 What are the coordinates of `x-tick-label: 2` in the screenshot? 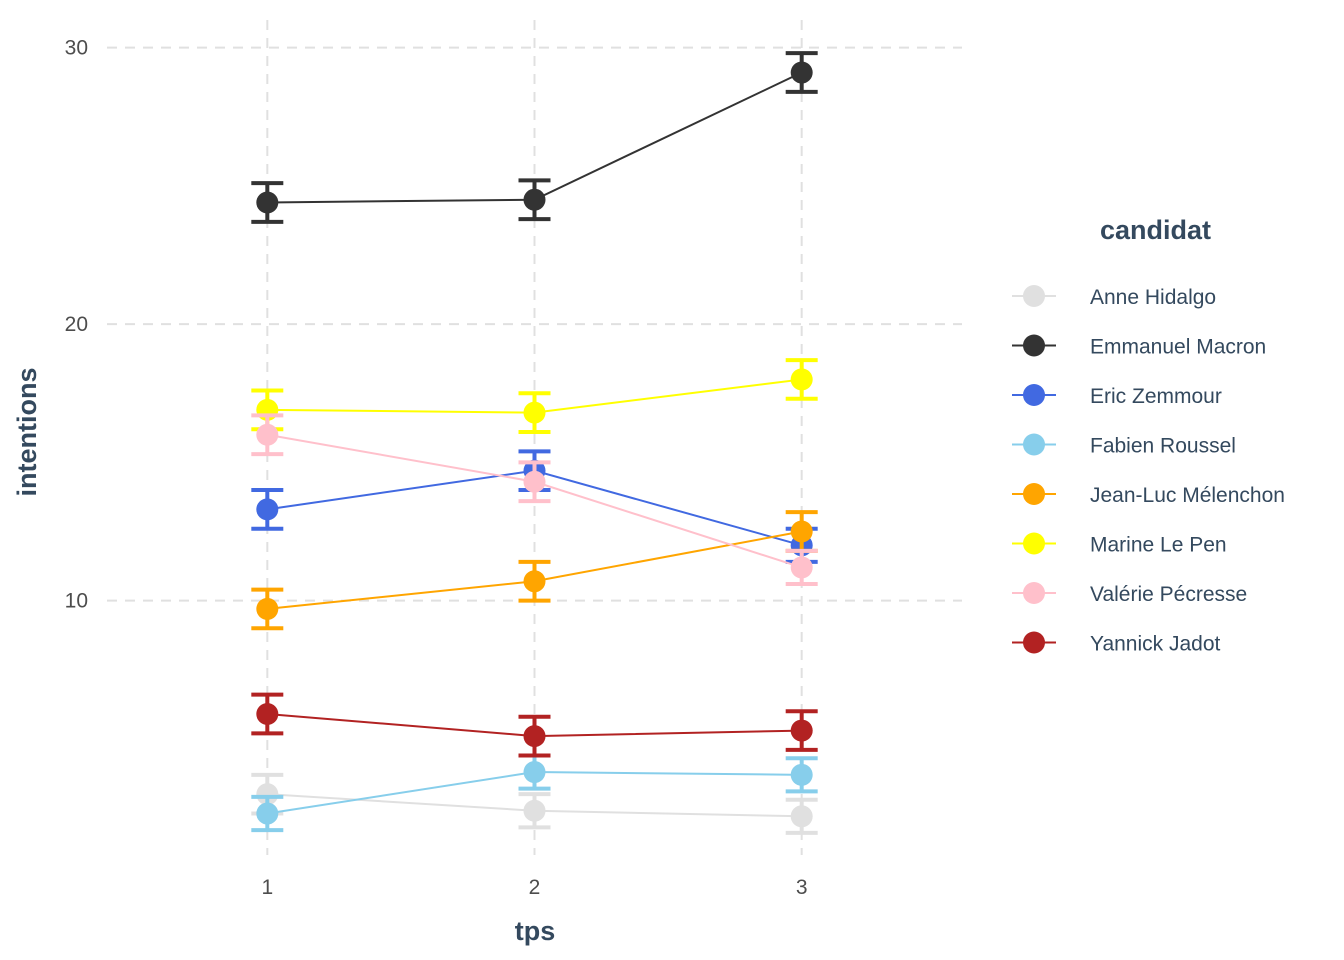 It's located at (535, 887).